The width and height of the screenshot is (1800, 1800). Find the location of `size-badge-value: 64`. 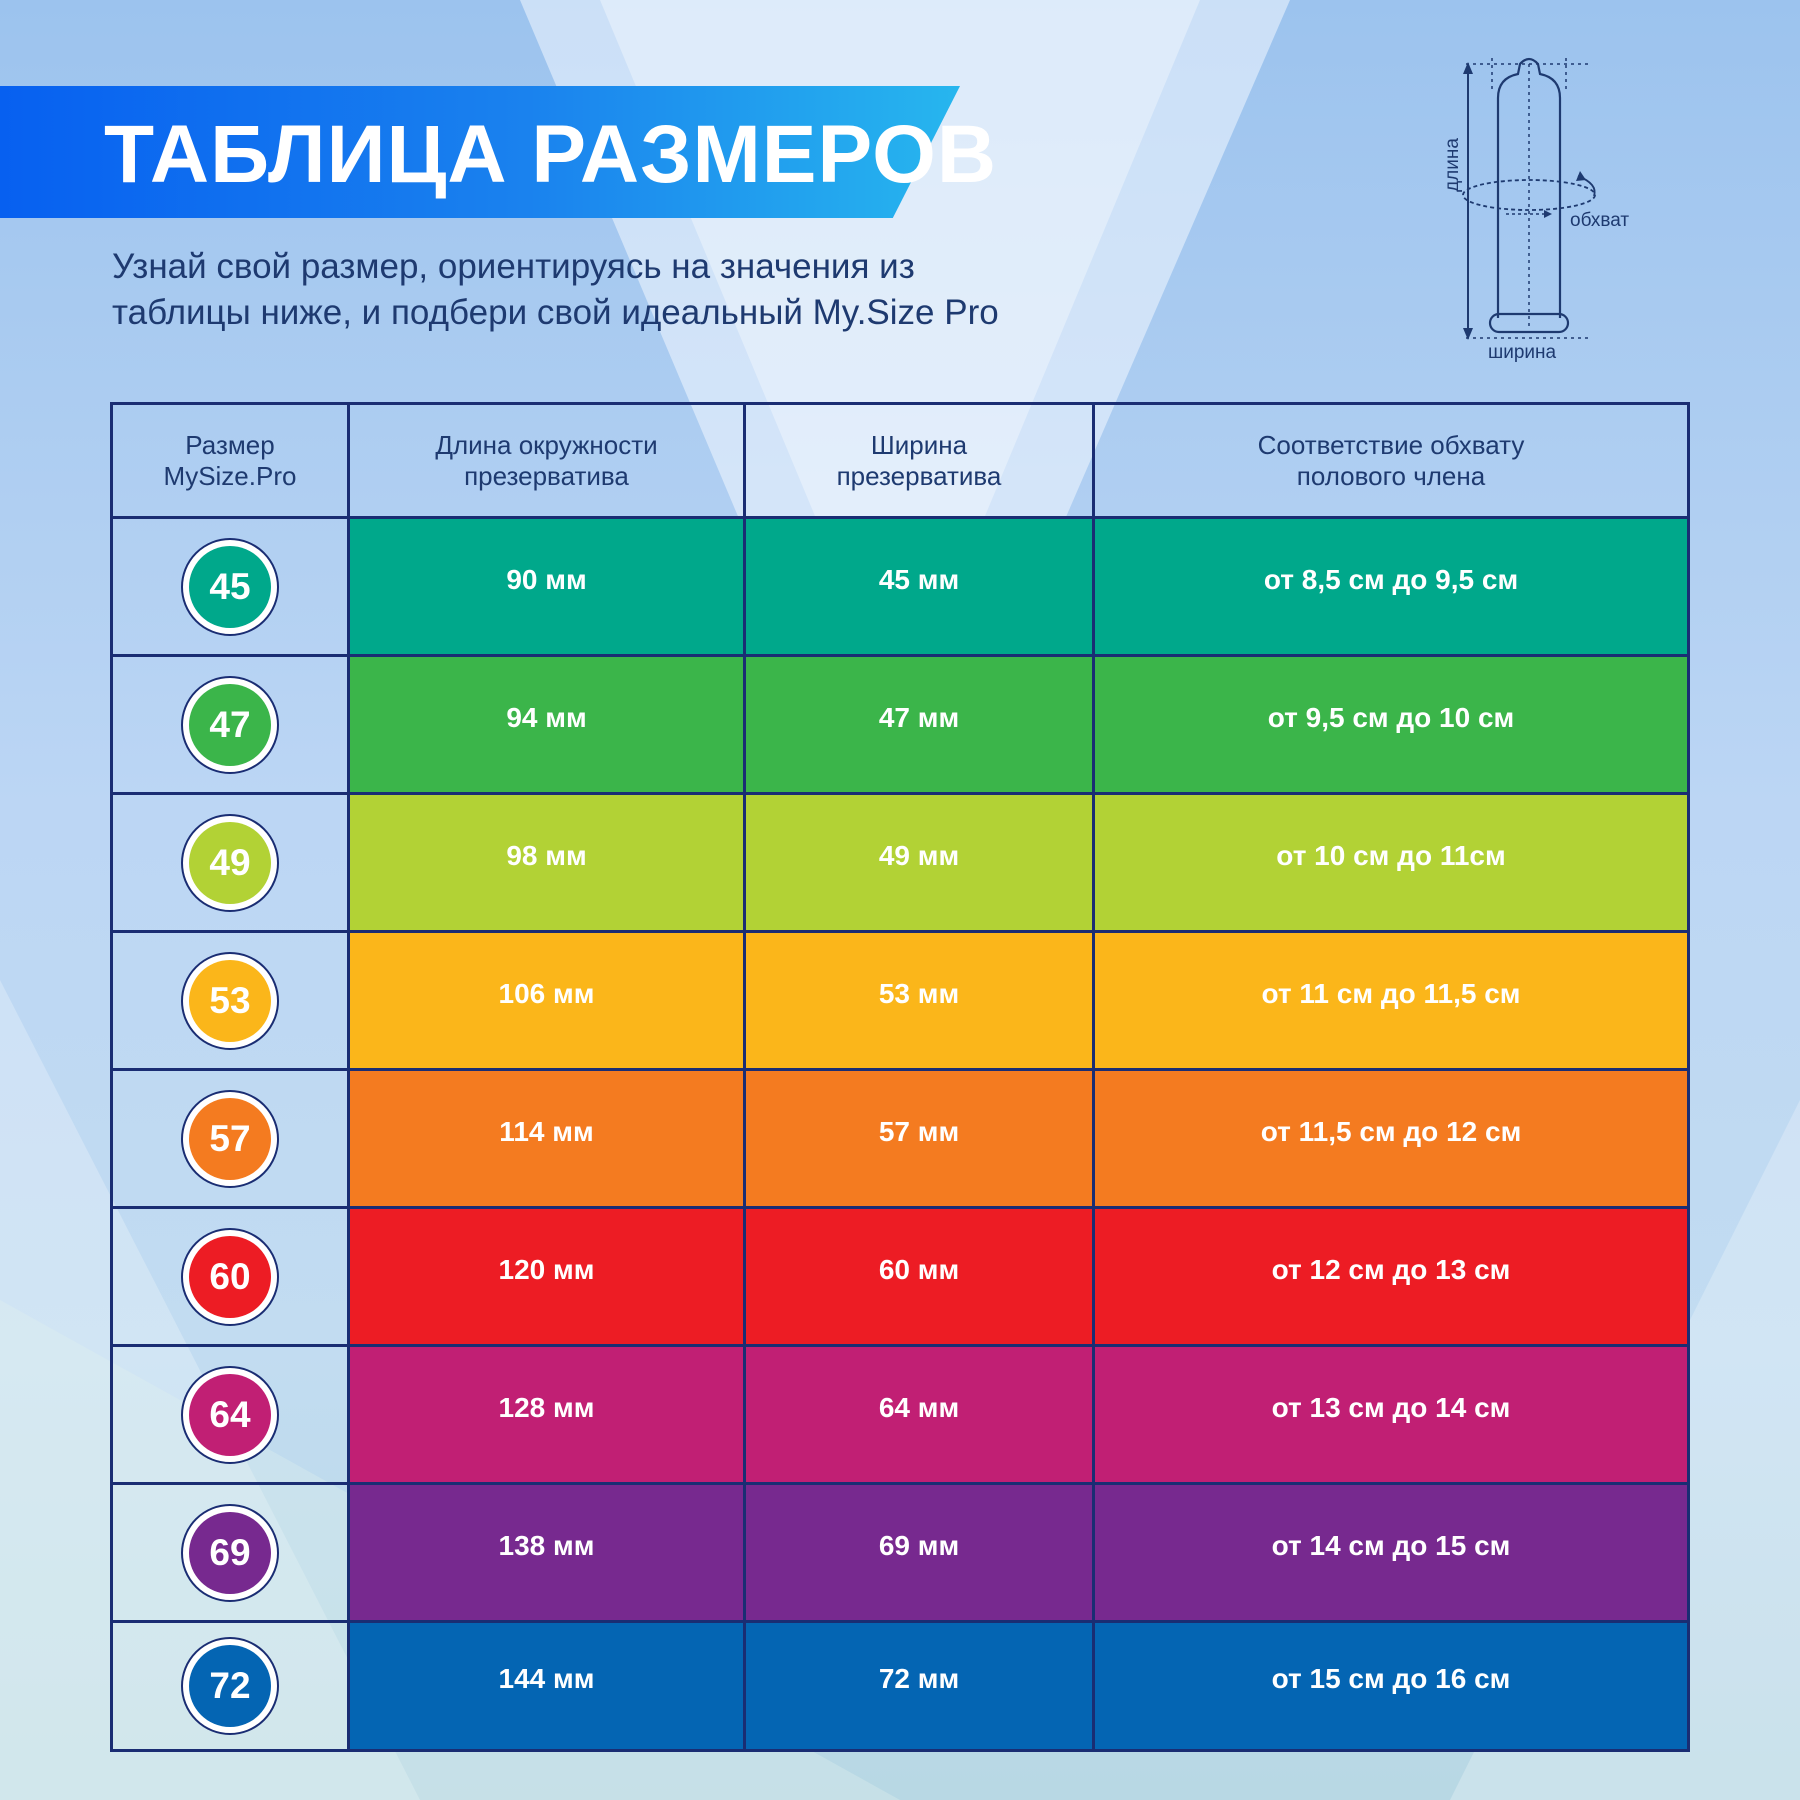

size-badge-value: 64 is located at coordinates (230, 1414).